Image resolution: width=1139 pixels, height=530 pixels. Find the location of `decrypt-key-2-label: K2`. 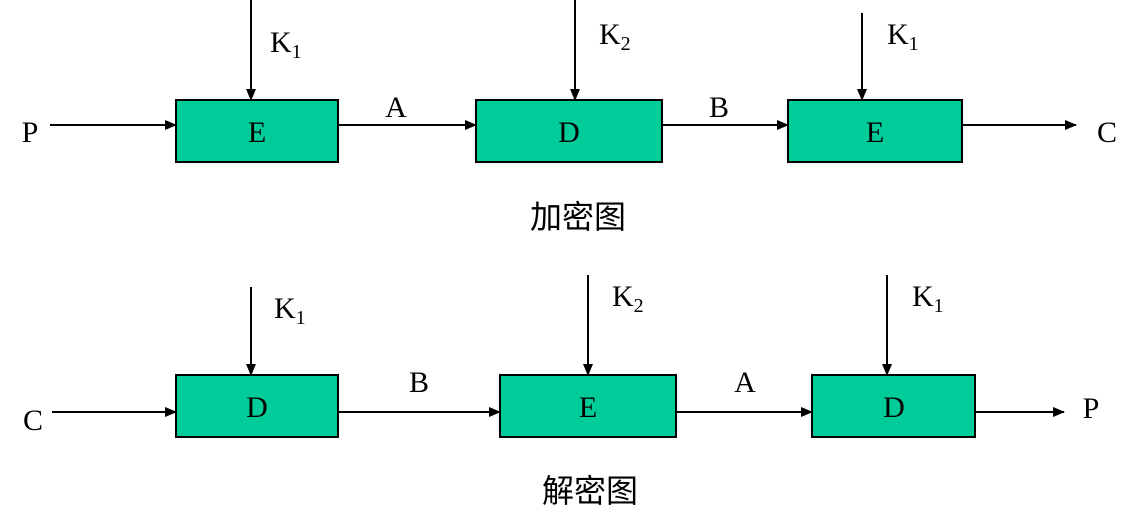

decrypt-key-2-label: K2 is located at coordinates (628, 298).